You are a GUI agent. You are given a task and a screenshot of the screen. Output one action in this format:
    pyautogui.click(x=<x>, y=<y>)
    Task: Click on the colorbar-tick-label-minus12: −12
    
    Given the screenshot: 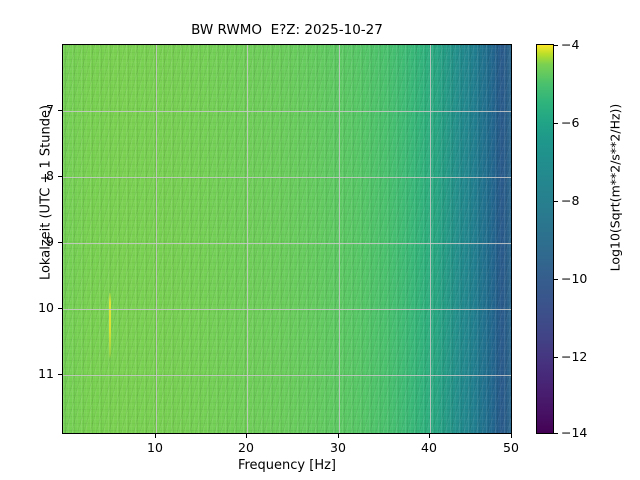 What is the action you would take?
    pyautogui.click(x=574, y=356)
    